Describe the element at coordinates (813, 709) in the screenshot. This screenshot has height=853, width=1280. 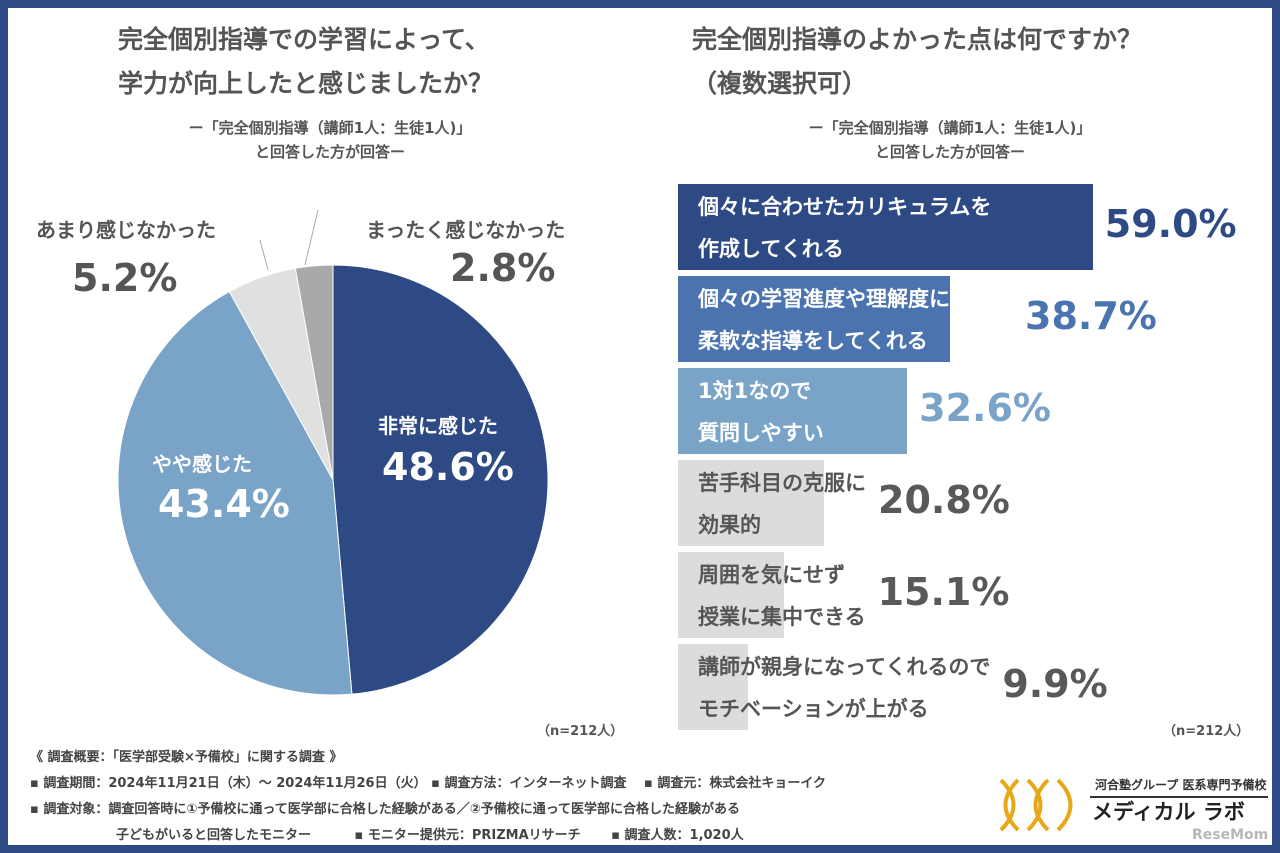
I see `bar-label-5-1: モチベーションが上がる` at that location.